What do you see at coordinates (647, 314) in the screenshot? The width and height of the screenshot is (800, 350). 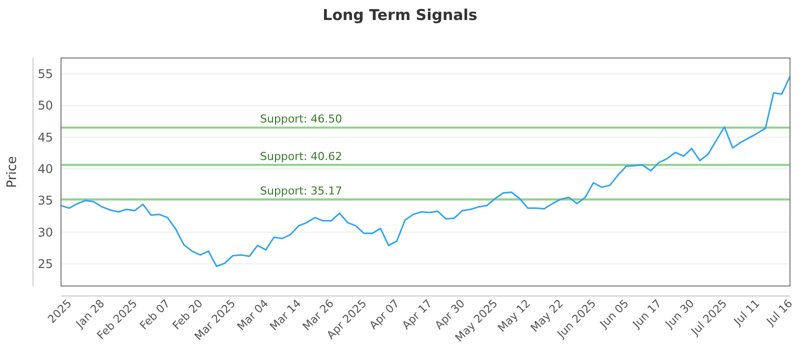 I see `x-tick-label: Jun 17` at bounding box center [647, 314].